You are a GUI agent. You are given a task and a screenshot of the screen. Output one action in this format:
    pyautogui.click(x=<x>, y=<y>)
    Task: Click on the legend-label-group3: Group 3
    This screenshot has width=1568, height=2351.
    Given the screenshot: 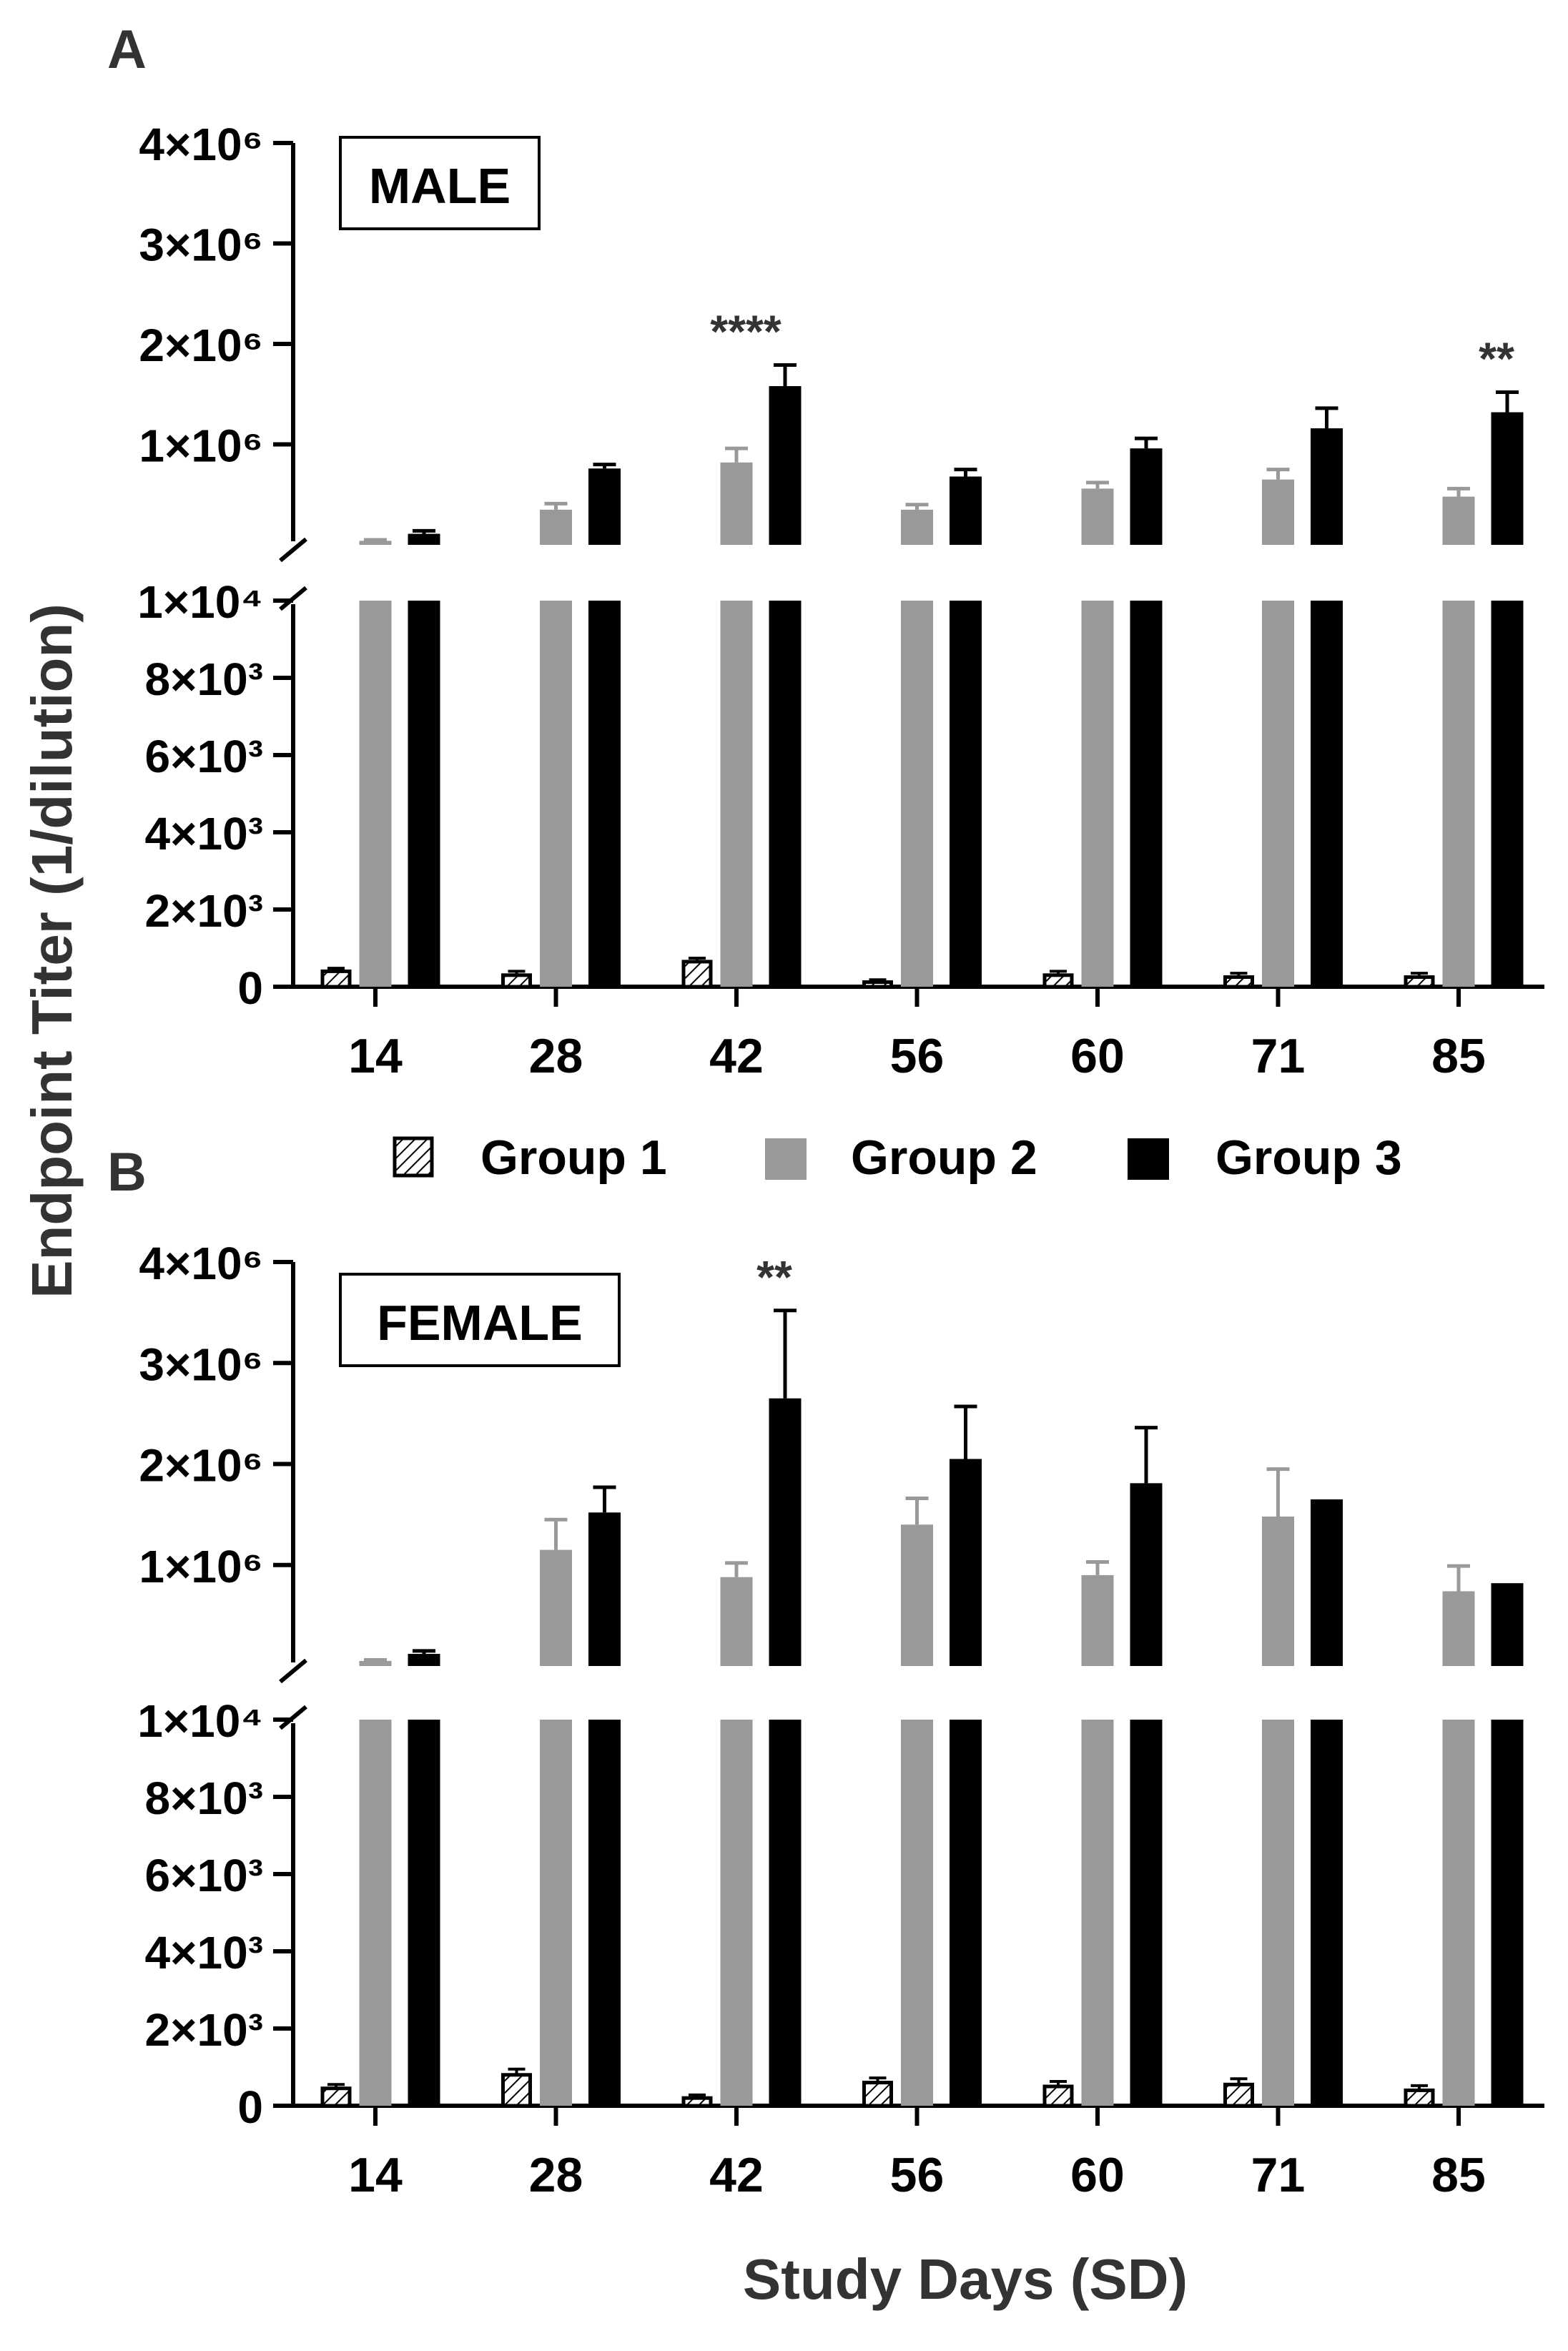 What is the action you would take?
    pyautogui.click(x=1309, y=1157)
    